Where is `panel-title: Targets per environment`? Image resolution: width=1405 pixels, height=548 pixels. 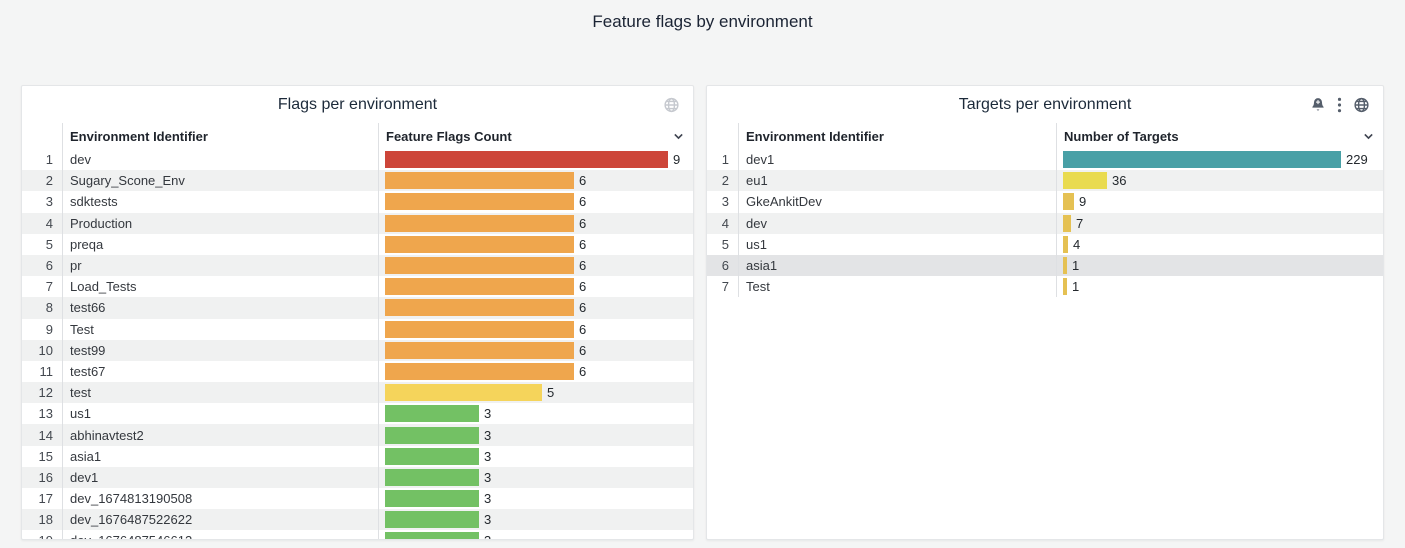
panel-title: Targets per environment is located at coordinates (1045, 104).